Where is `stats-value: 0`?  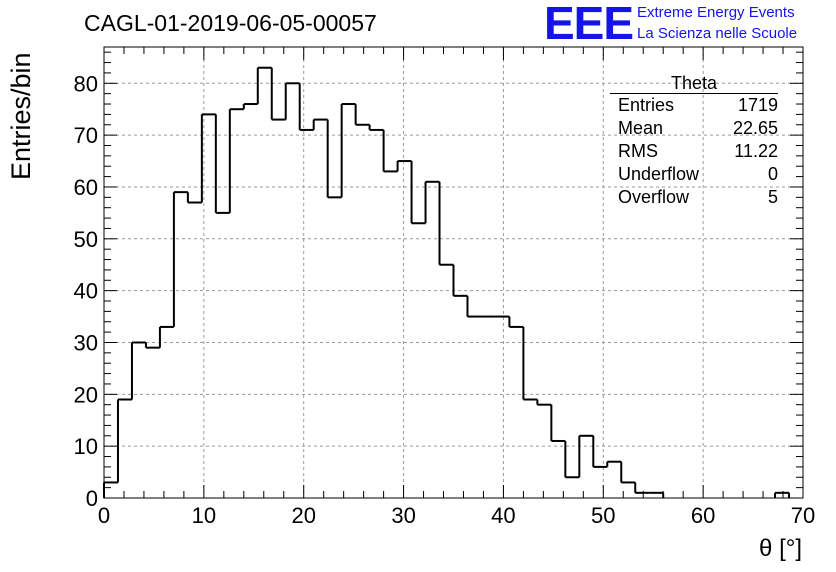
stats-value: 0 is located at coordinates (772, 174).